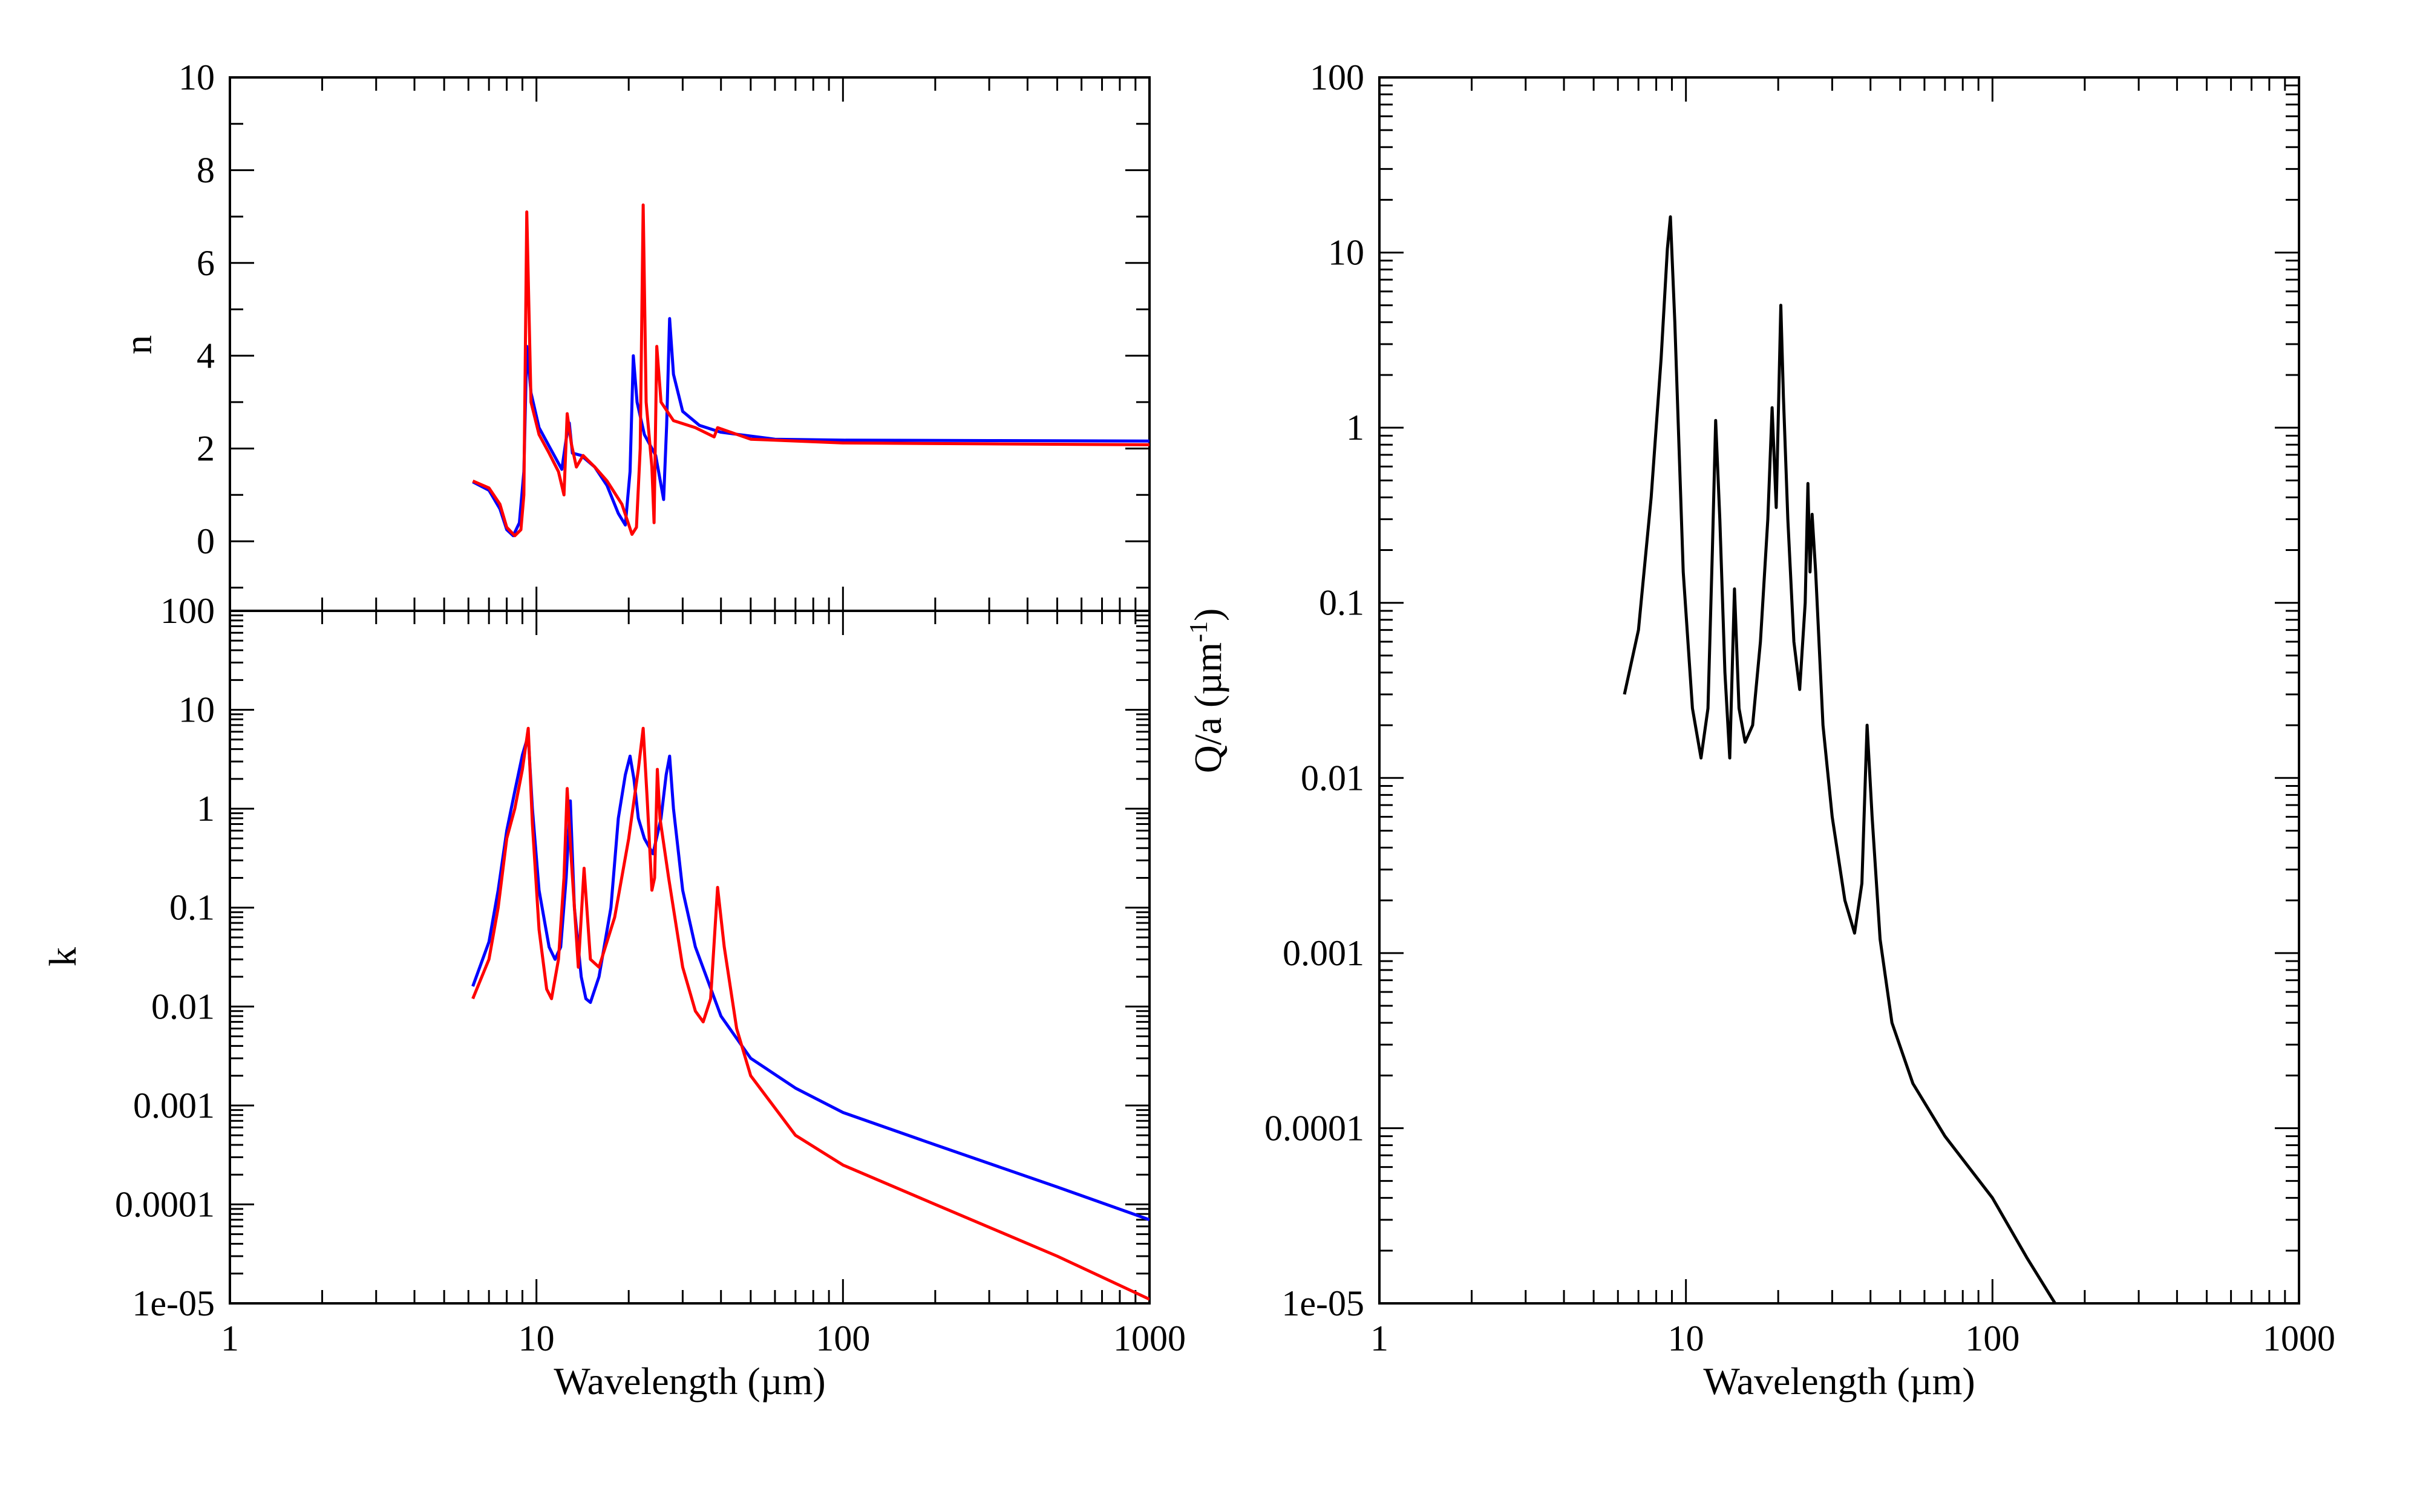 Image resolution: width=2420 pixels, height=1512 pixels. I want to click on y-axis-label: Q/a (µm-1), so click(1207, 691).